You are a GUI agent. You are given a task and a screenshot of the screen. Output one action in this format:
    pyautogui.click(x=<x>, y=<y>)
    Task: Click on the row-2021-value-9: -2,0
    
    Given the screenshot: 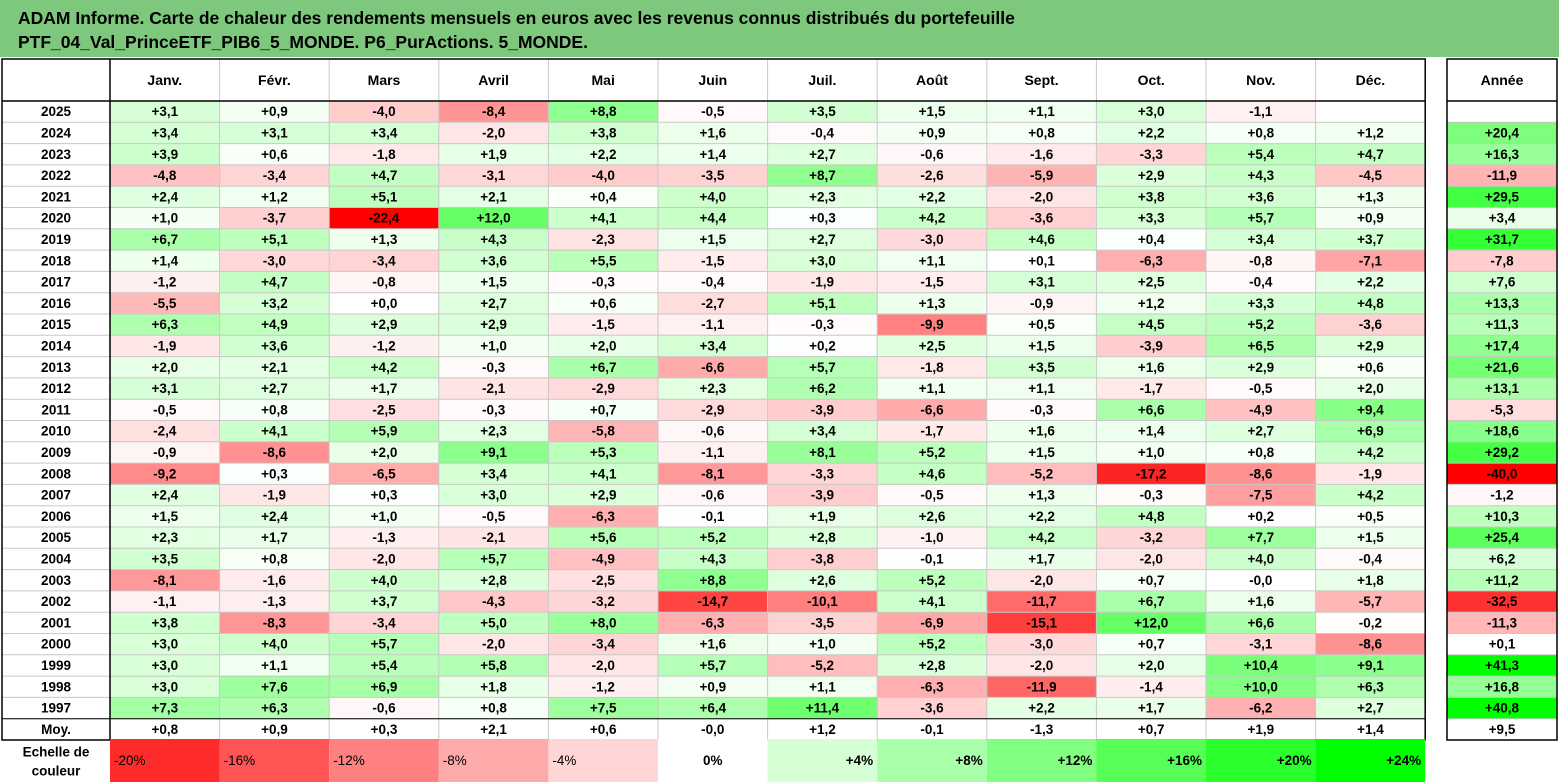 What is the action you would take?
    pyautogui.click(x=1041, y=196)
    